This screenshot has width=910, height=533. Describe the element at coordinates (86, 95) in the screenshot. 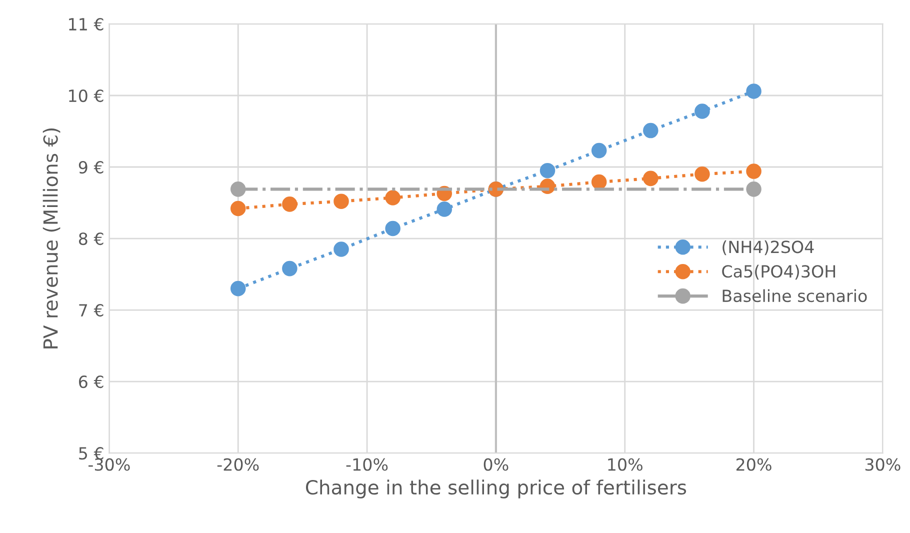

I see `y-tick-label: 10 €` at that location.